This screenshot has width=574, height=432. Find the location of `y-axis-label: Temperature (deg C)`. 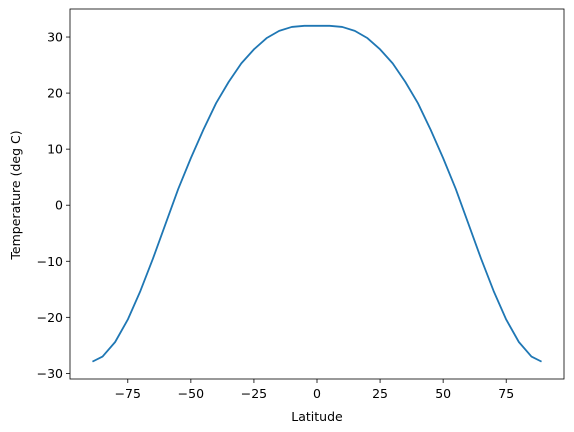

y-axis-label: Temperature (deg C) is located at coordinates (15, 195).